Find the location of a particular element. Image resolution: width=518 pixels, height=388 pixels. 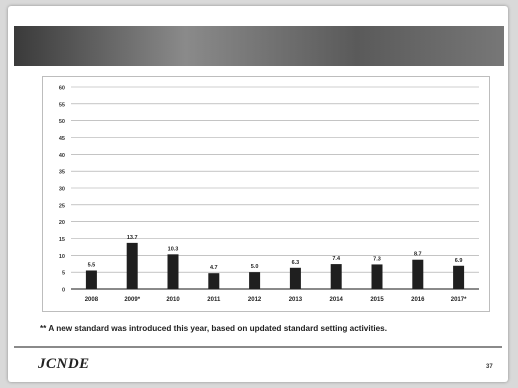

x-tick-label: 2015 is located at coordinates (377, 300).